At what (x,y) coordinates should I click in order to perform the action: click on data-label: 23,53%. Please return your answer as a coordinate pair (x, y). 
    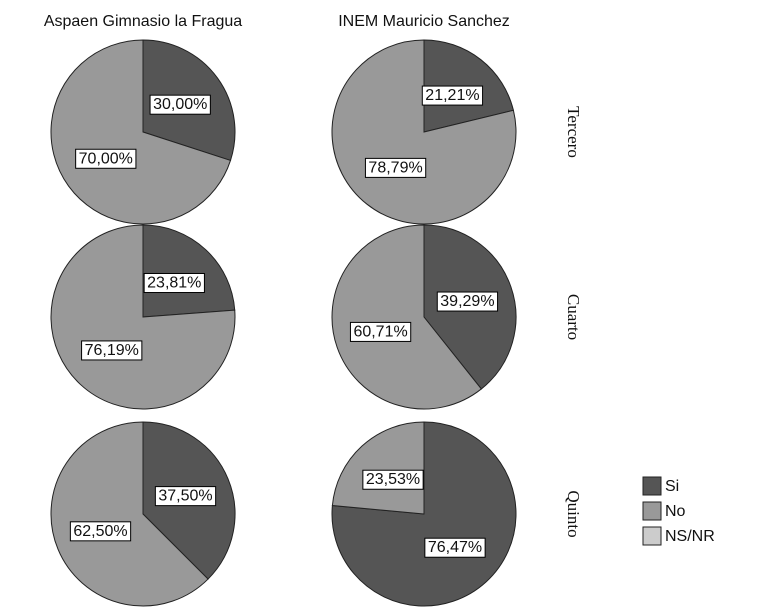
    Looking at the image, I should click on (393, 479).